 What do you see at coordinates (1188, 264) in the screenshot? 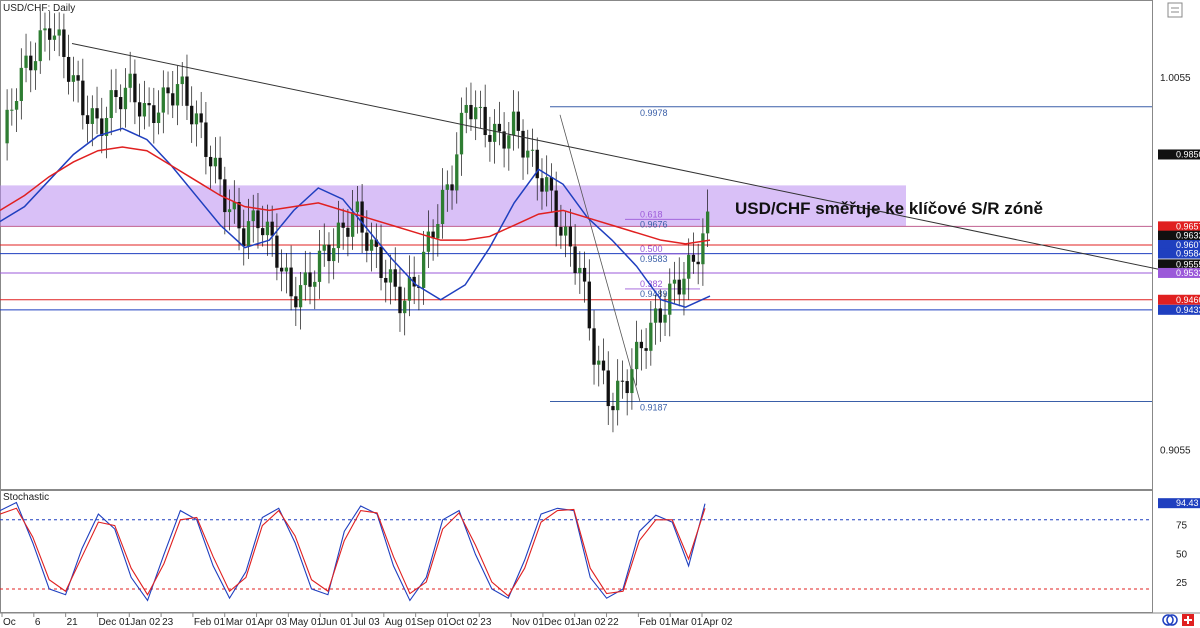
I see `price-box-label: 0.9555` at bounding box center [1188, 264].